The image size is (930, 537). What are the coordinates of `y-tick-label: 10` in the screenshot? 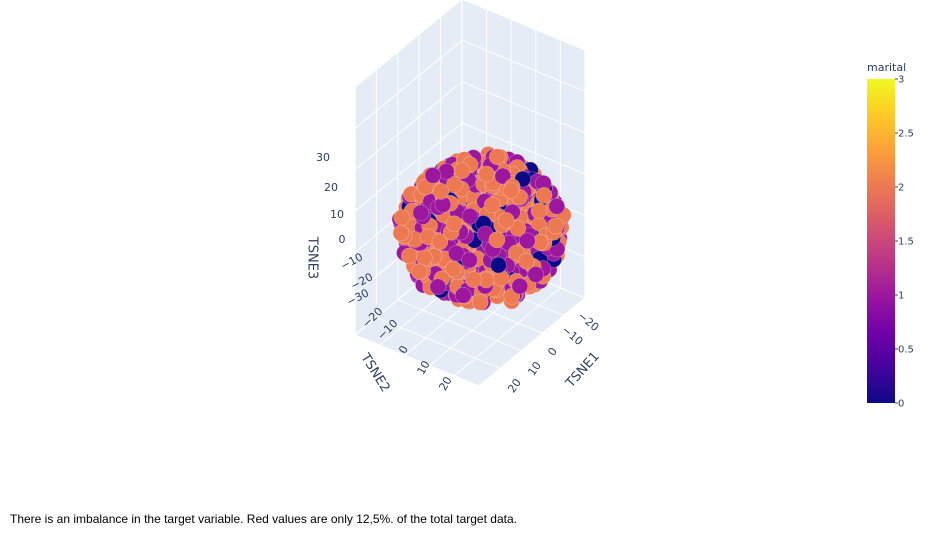 It's located at (423, 367).